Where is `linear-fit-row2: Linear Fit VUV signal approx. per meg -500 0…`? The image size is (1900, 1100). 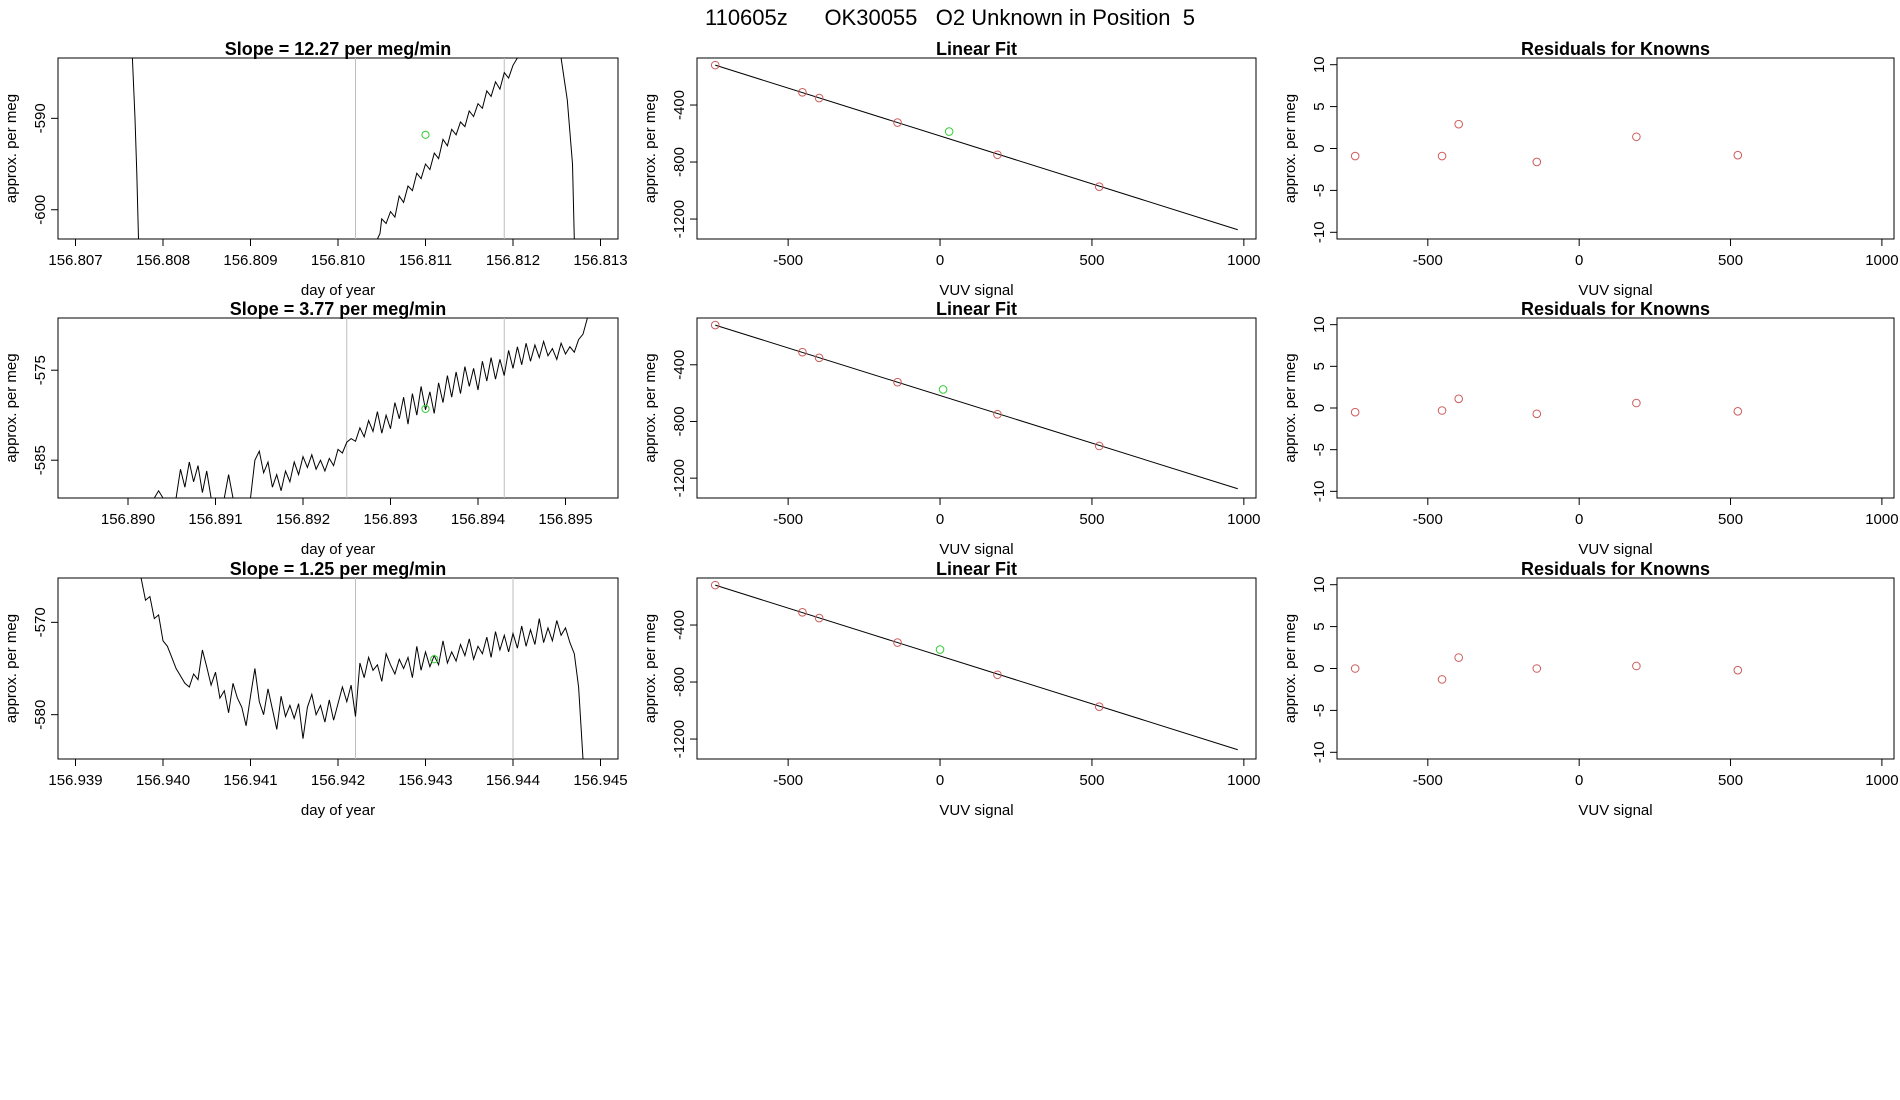
linear-fit-row2: Linear Fit VUV signal approx. per meg -500 0… is located at coordinates (951, 428).